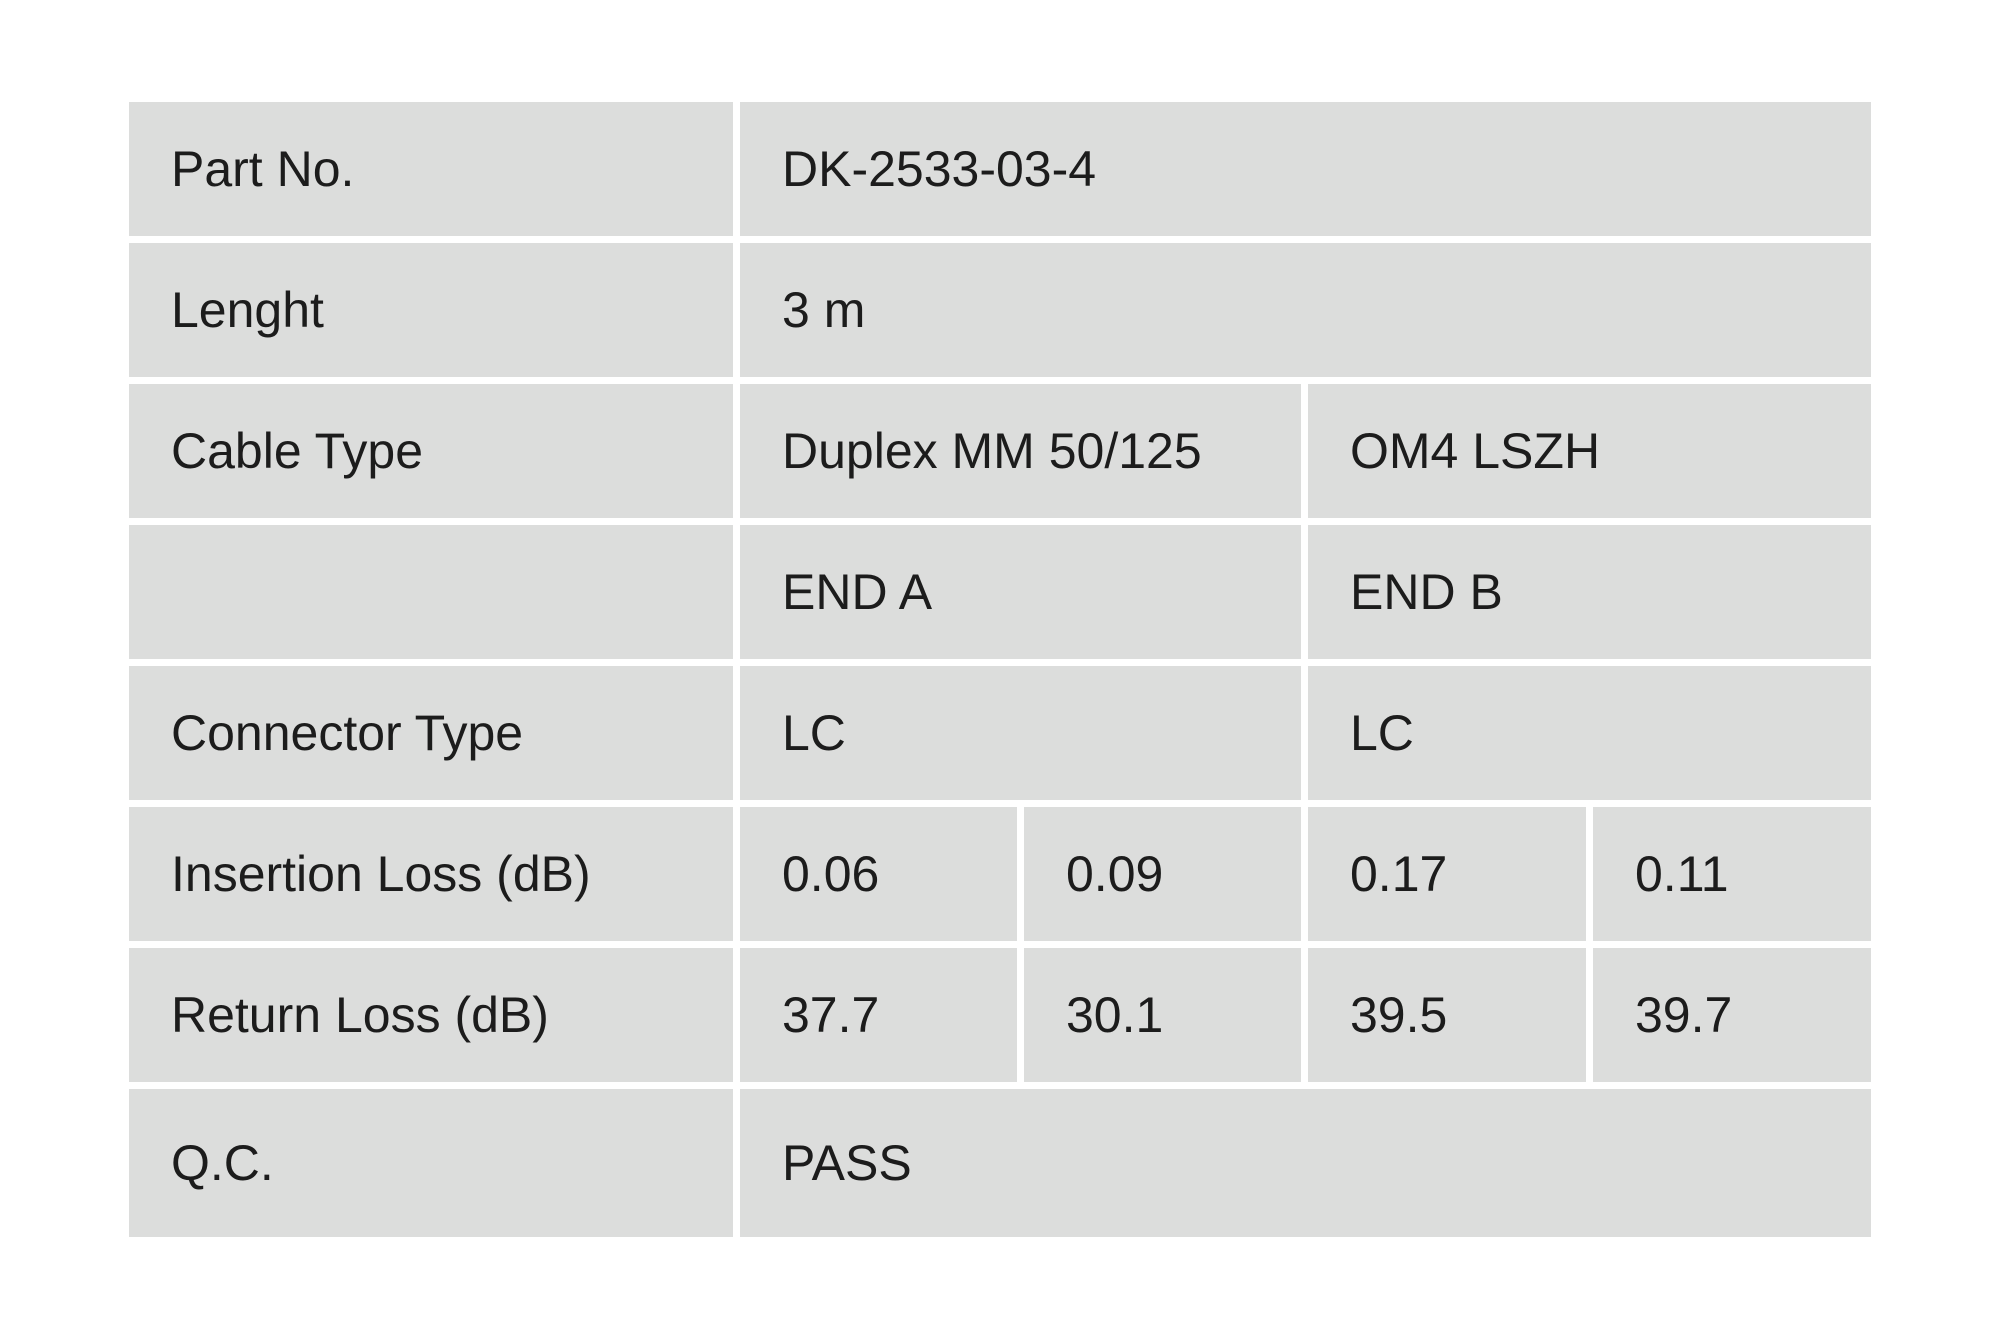  Describe the element at coordinates (1162, 1015) in the screenshot. I see `return-loss-value: 30.1` at that location.